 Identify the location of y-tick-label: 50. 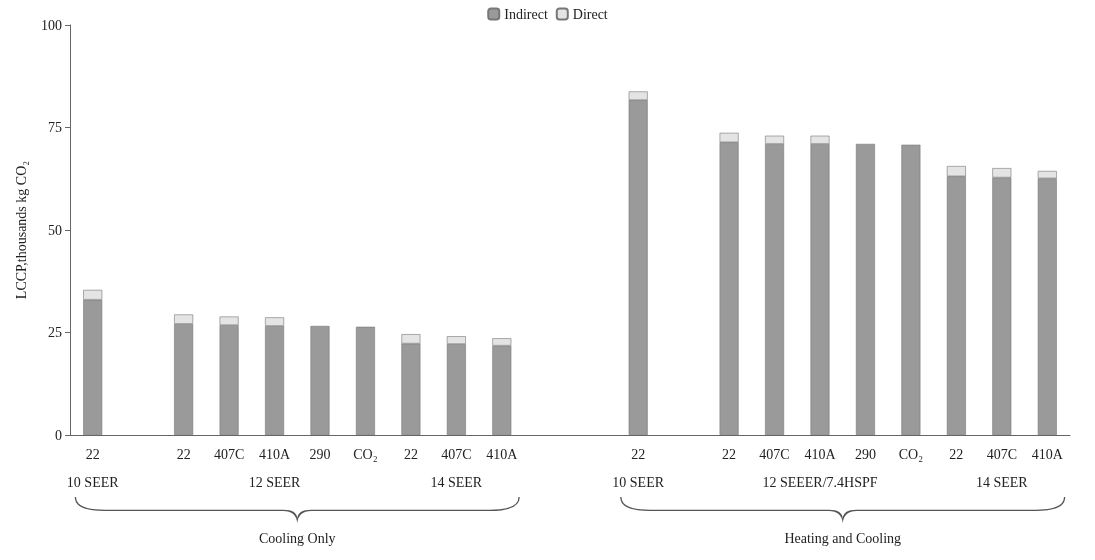
(55, 230).